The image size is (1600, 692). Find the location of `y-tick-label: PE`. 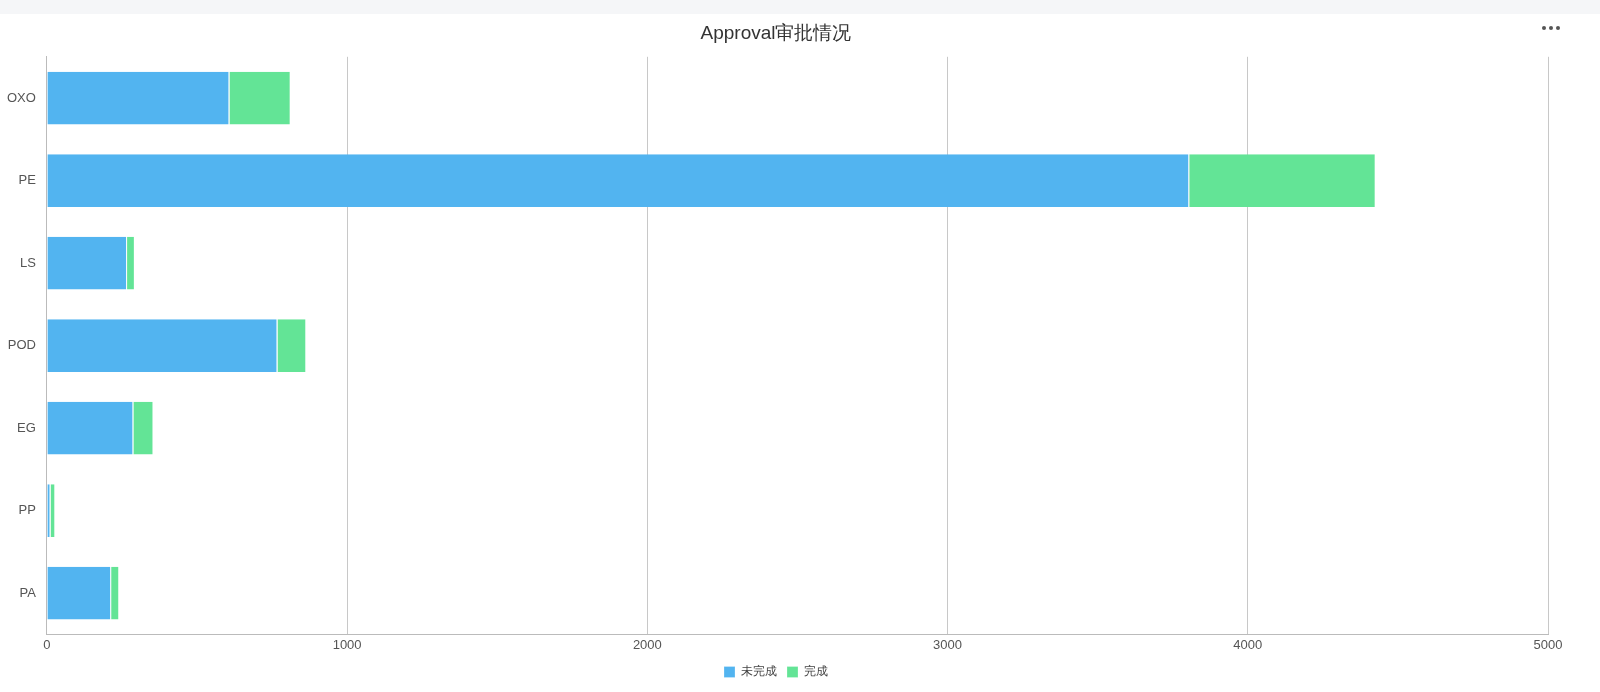

y-tick-label: PE is located at coordinates (27, 180).